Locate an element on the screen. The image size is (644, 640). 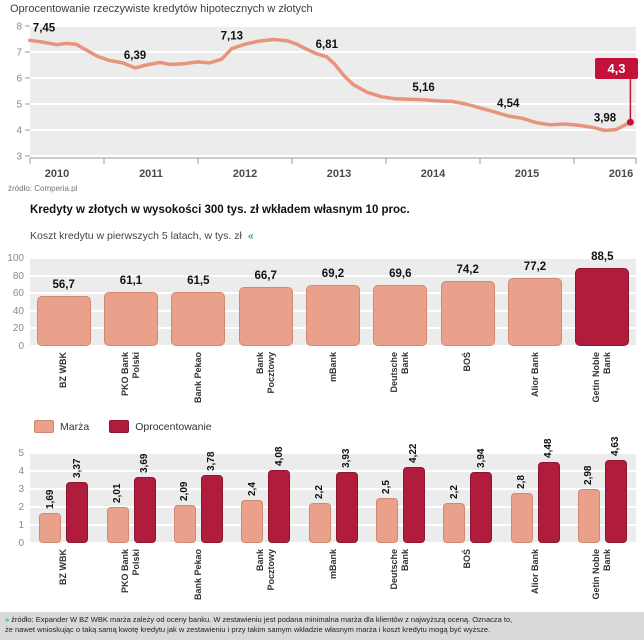
bar-value-label: 1,69 is located at coordinates (50, 499).